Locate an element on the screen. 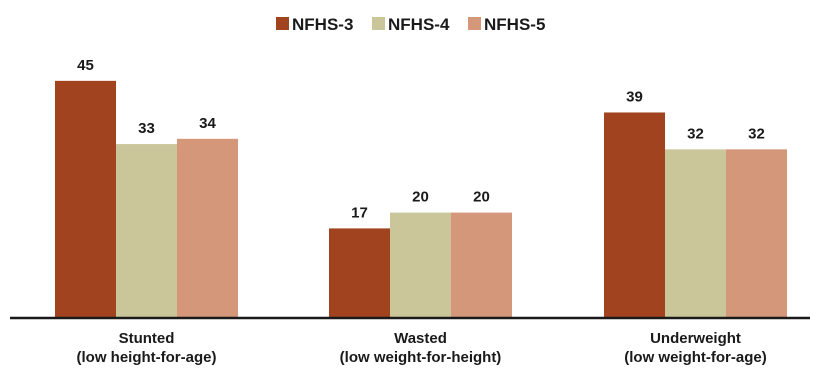  category-label-2-line-0: Underweight is located at coordinates (695, 338).